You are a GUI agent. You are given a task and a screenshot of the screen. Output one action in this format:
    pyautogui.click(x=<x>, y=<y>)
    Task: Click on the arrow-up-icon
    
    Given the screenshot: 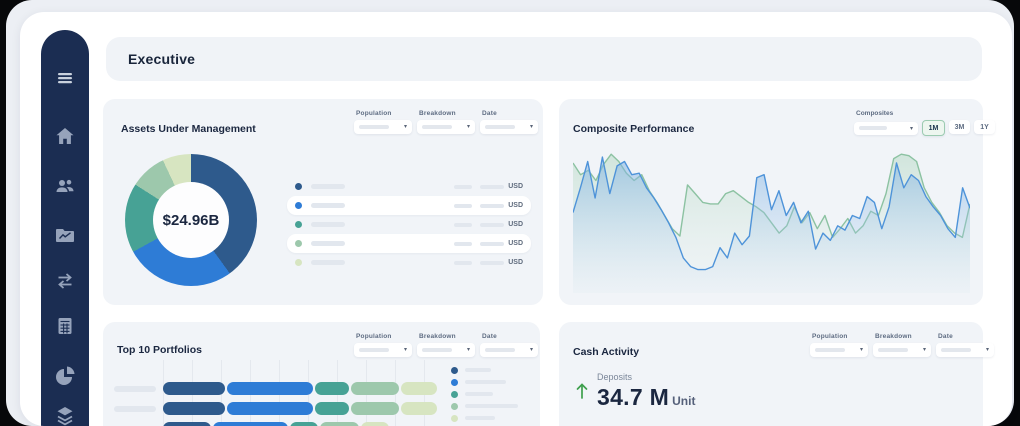 What is the action you would take?
    pyautogui.click(x=582, y=396)
    